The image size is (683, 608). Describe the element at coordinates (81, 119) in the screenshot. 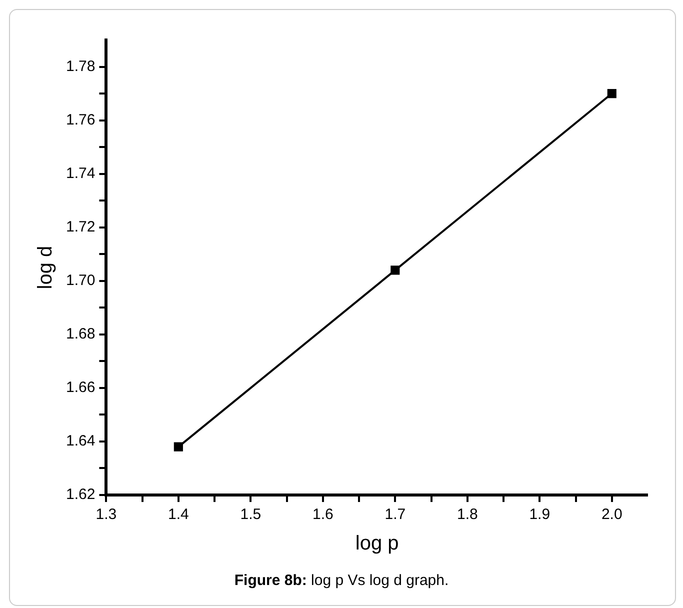

I see `y-tick-label: 1.76` at that location.